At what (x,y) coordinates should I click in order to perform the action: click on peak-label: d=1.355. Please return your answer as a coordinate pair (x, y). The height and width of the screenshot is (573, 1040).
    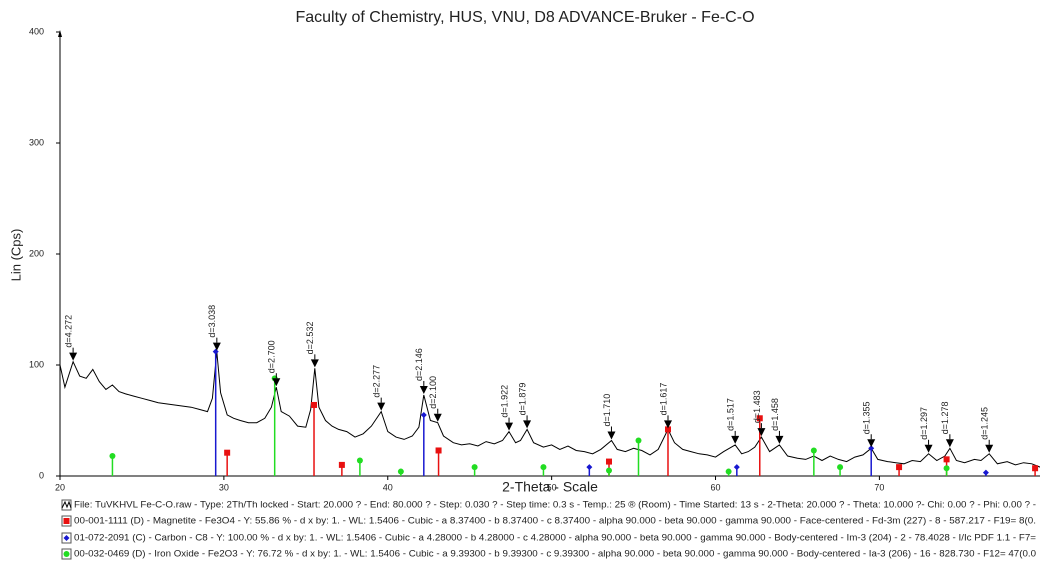
    Looking at the image, I should click on (867, 417).